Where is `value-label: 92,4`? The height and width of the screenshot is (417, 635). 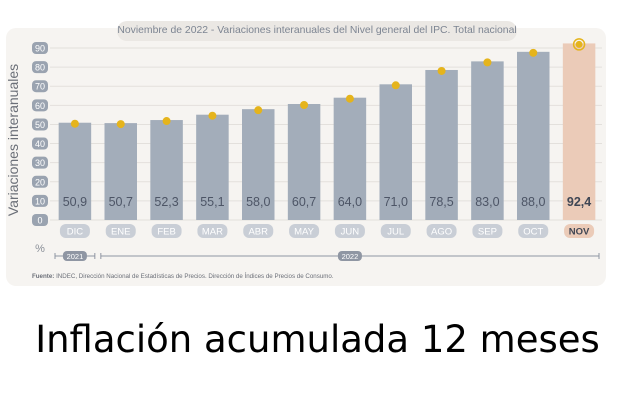
value-label: 92,4 is located at coordinates (579, 202).